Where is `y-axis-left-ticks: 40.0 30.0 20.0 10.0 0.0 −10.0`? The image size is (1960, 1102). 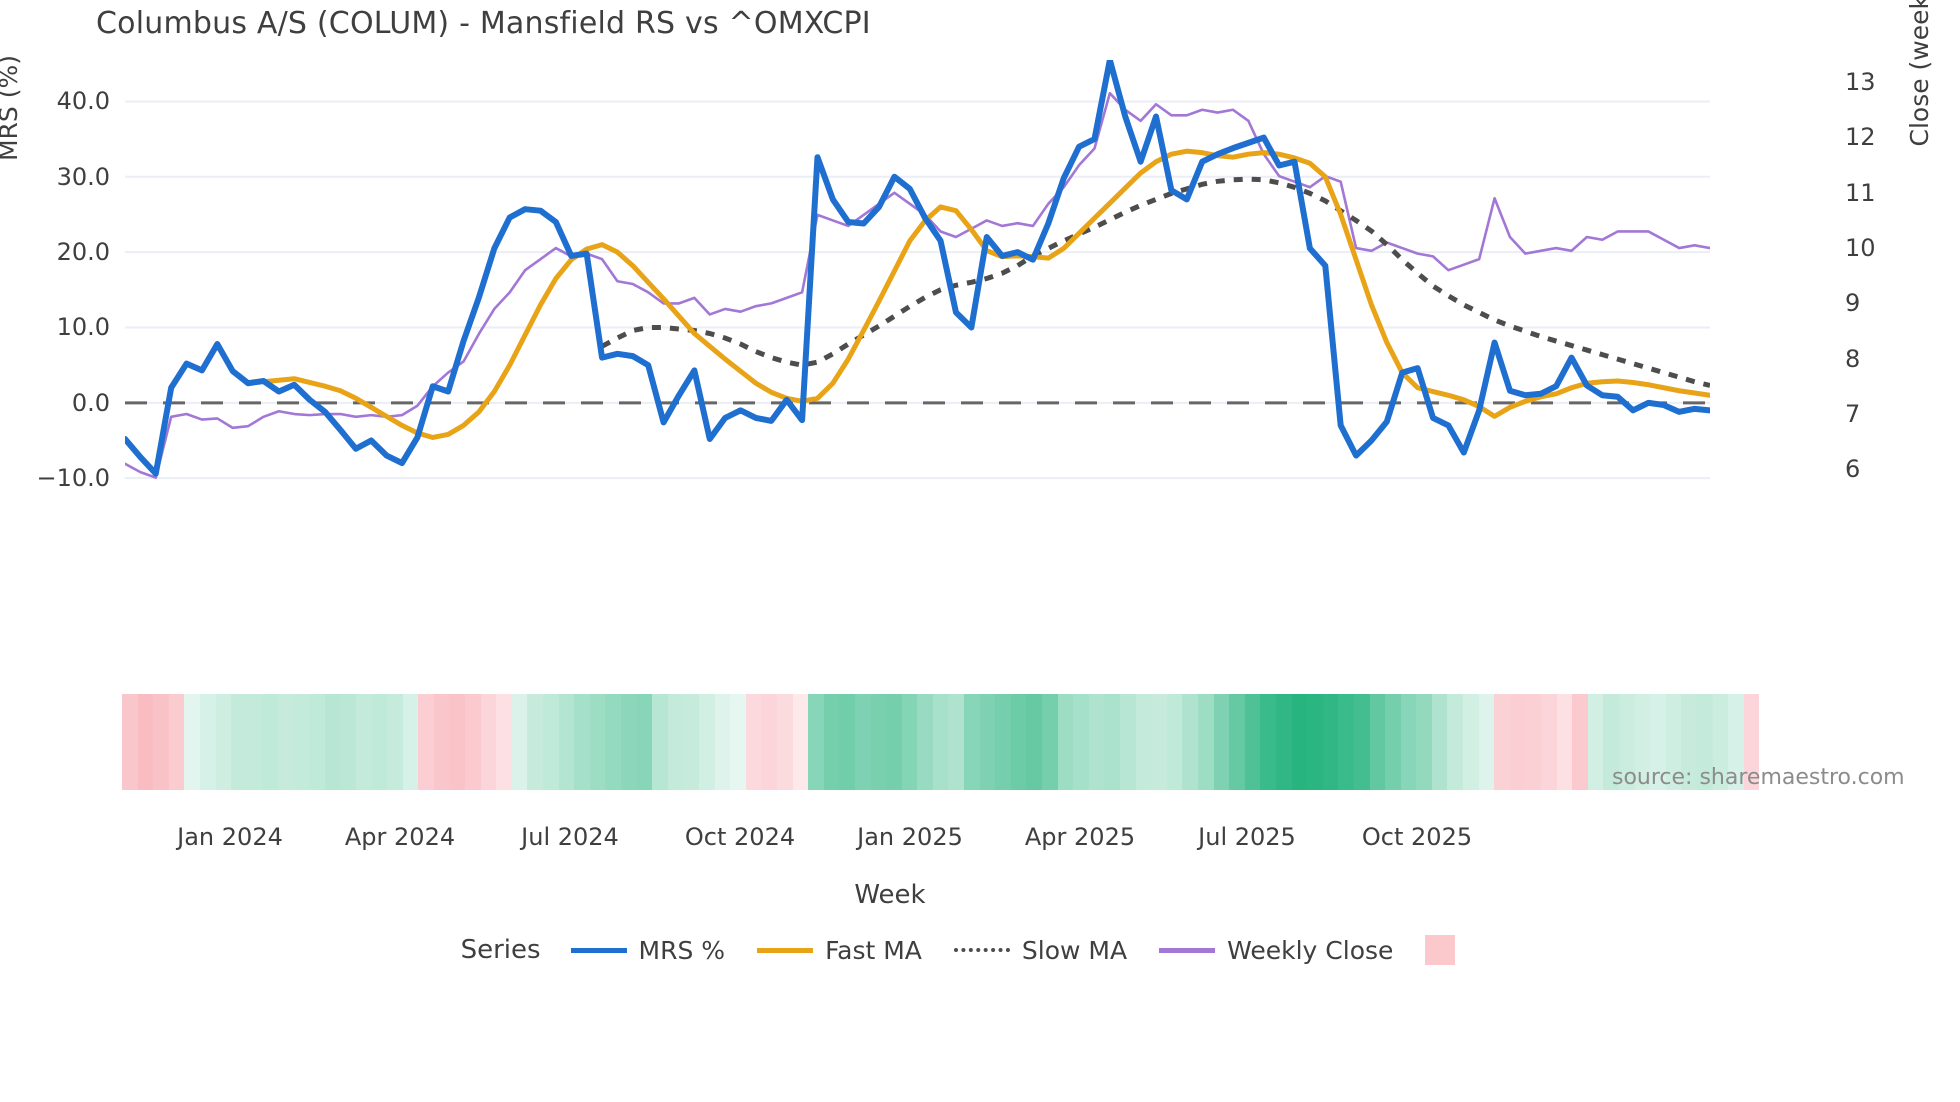 y-axis-left-ticks: 40.0 30.0 20.0 10.0 0.0 −10.0 is located at coordinates (55, 551).